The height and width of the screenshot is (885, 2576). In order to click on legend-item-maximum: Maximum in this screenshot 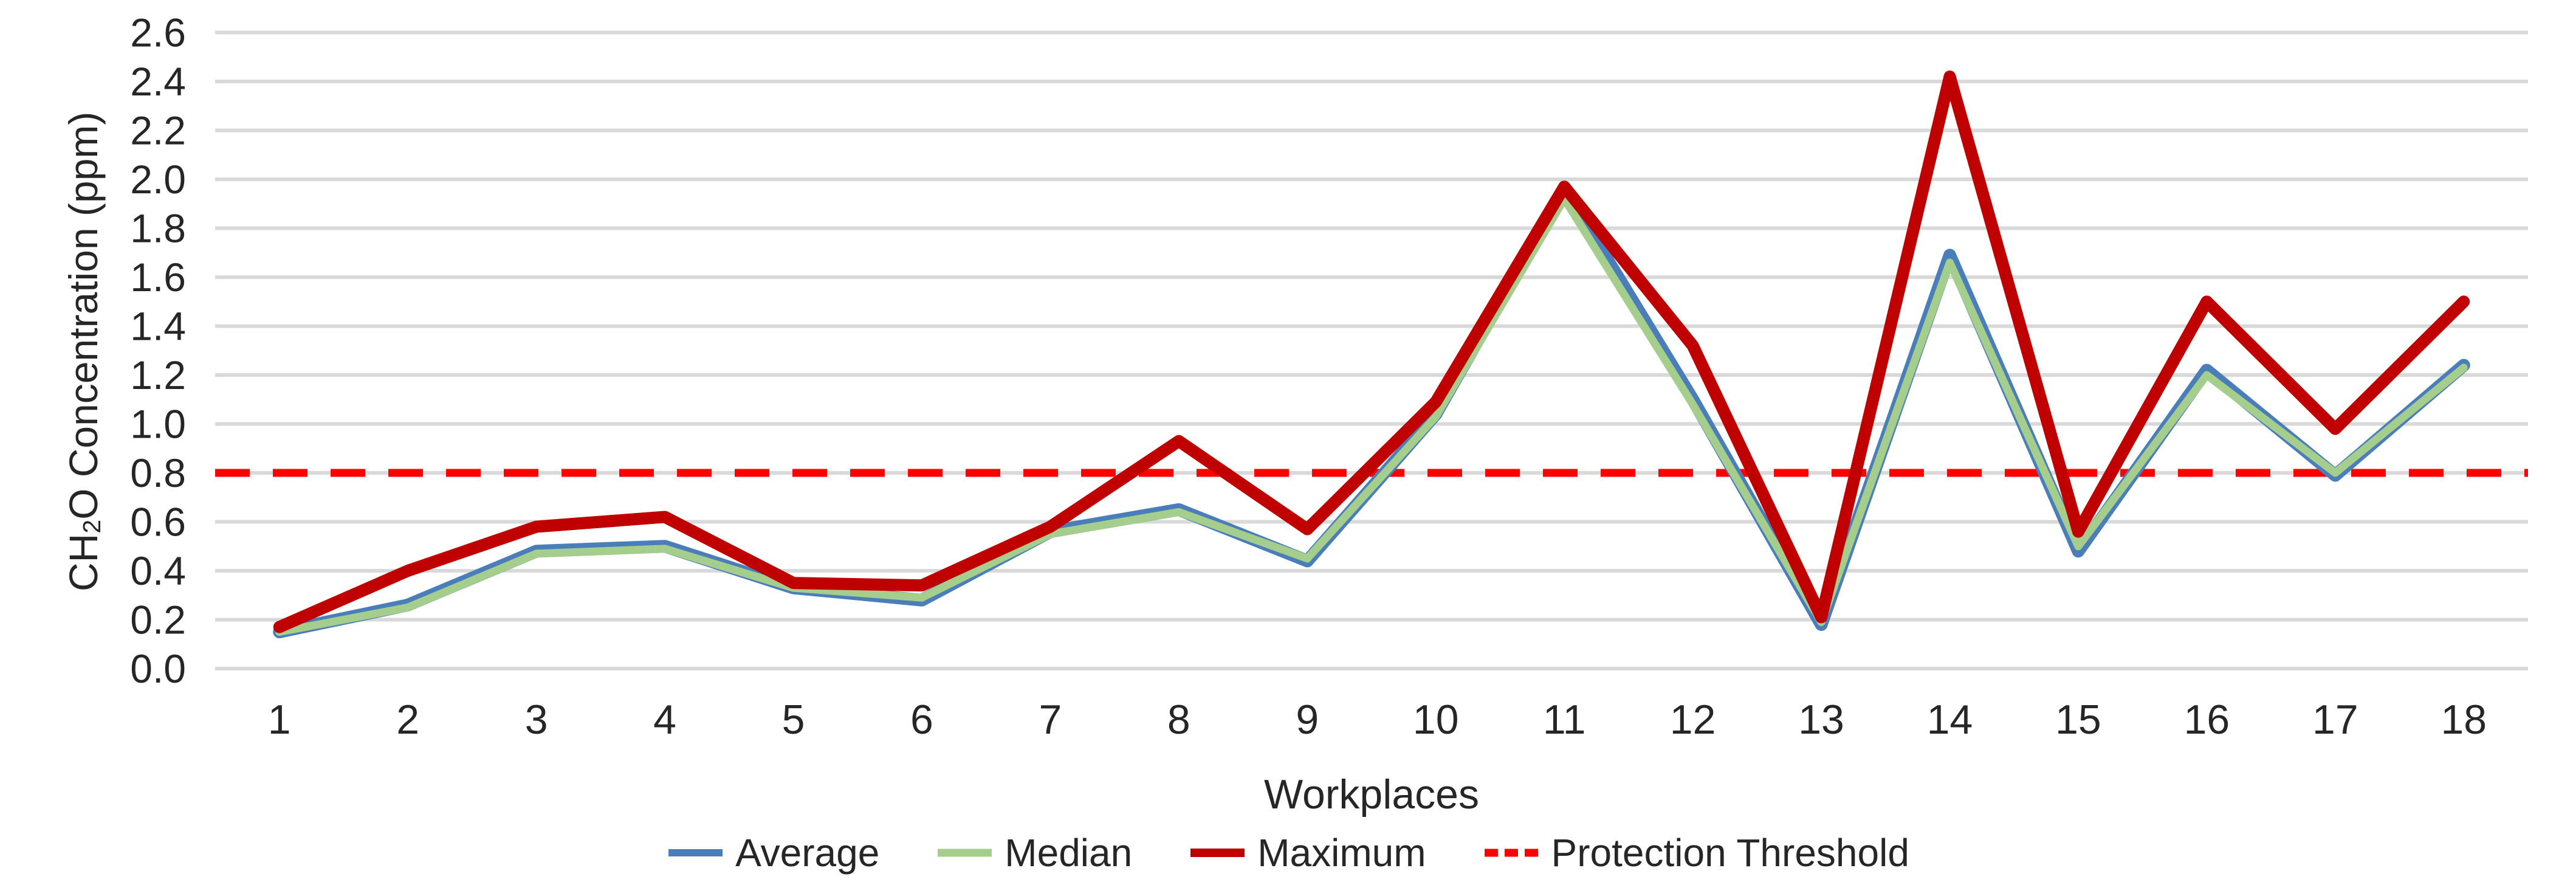, I will do `click(1307, 852)`.